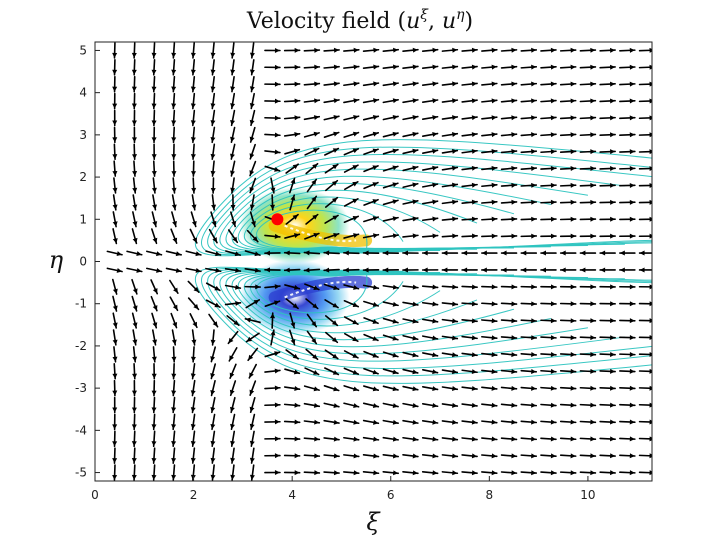 The image size is (720, 540). What do you see at coordinates (56, 260) in the screenshot?
I see `y-axis-label: η` at bounding box center [56, 260].